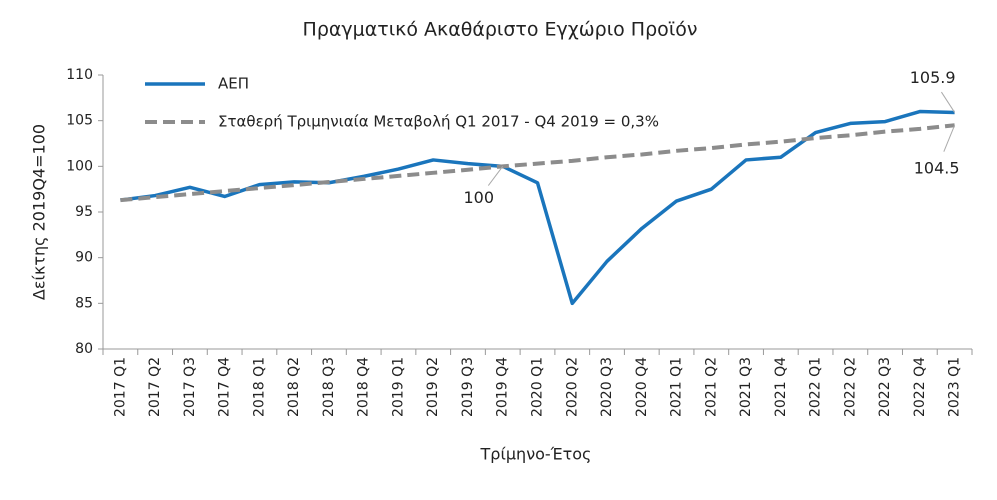  What do you see at coordinates (885, 387) in the screenshot?
I see `x-tick-label: 2022 Q3` at bounding box center [885, 387].